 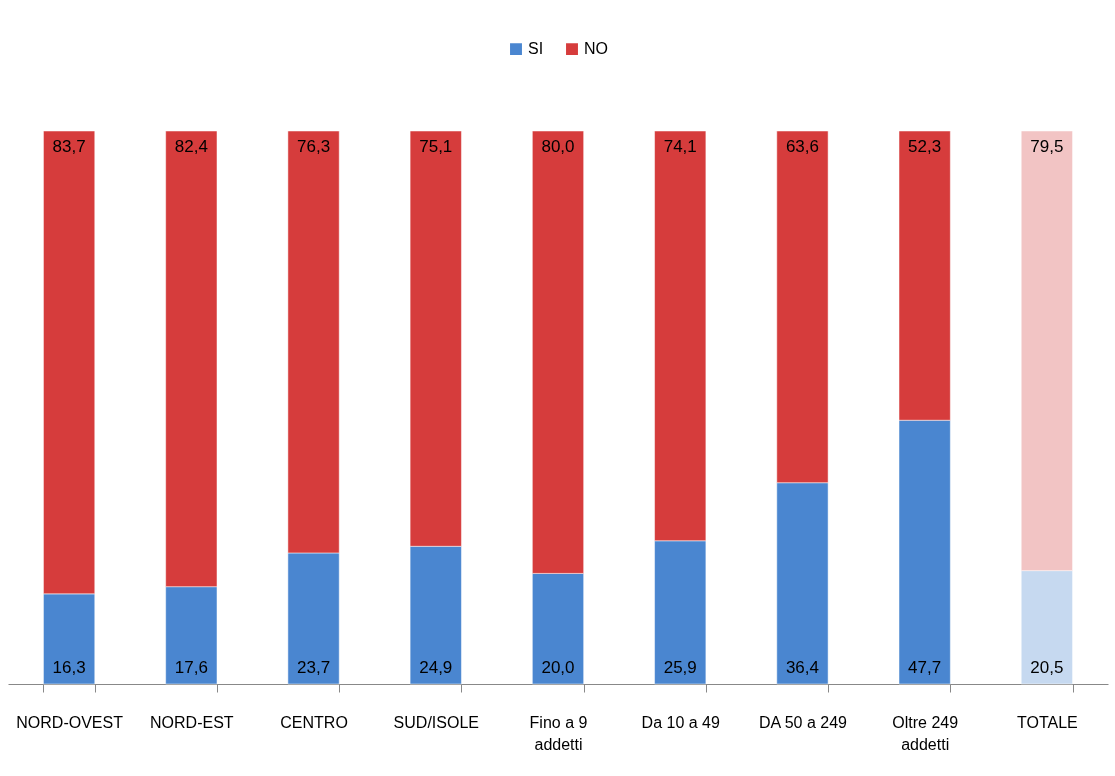 What do you see at coordinates (70, 722) in the screenshot?
I see `x-tick-label: NORD-OVEST` at bounding box center [70, 722].